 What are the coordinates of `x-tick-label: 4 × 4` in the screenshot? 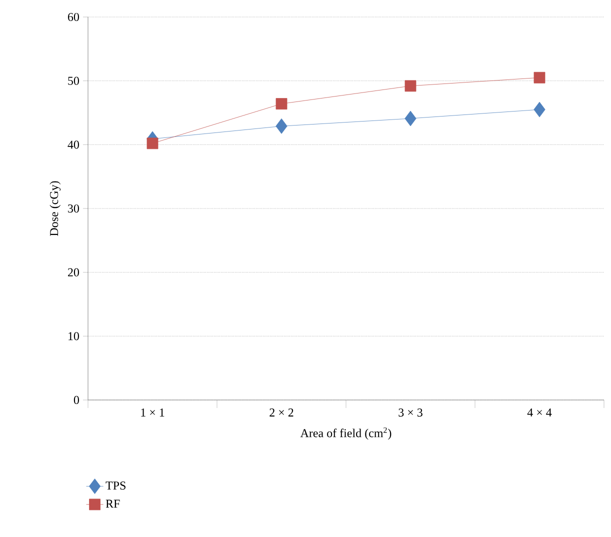 It's located at (539, 412).